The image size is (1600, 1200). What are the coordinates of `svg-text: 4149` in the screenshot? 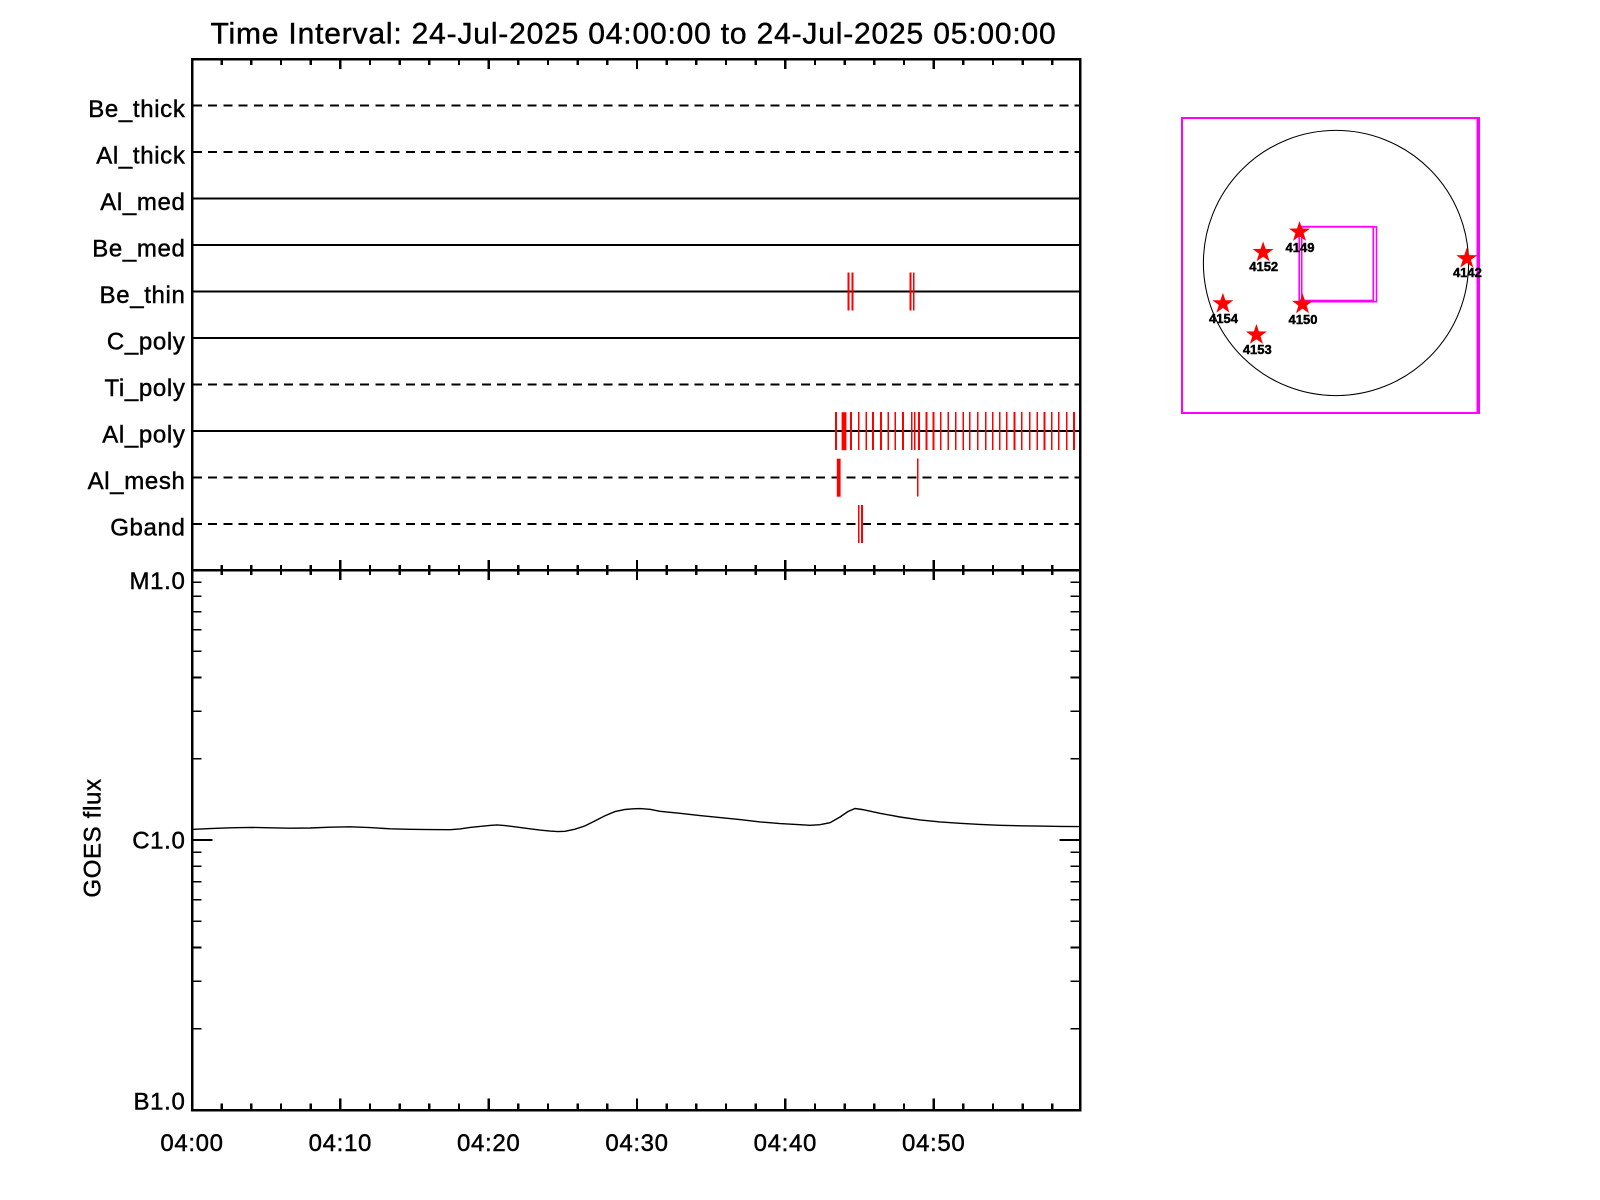 It's located at (1300, 247).